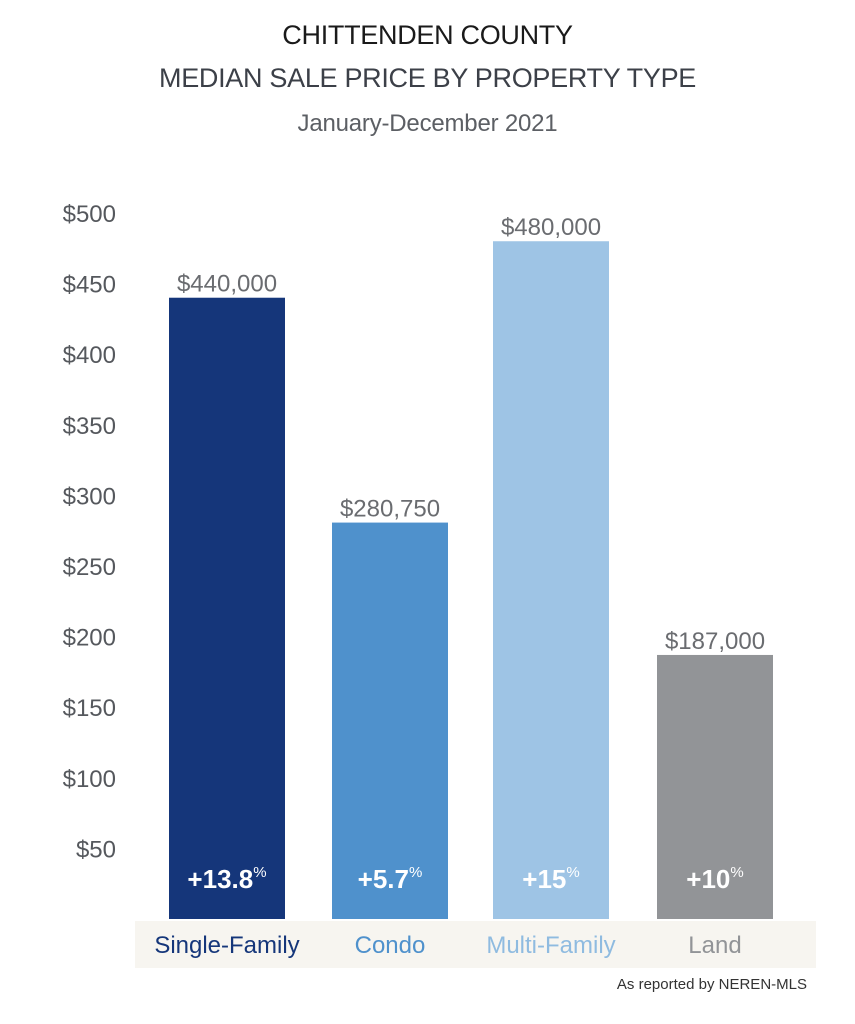 This screenshot has height=1024, width=855. I want to click on category-label: Single-Family, so click(226, 945).